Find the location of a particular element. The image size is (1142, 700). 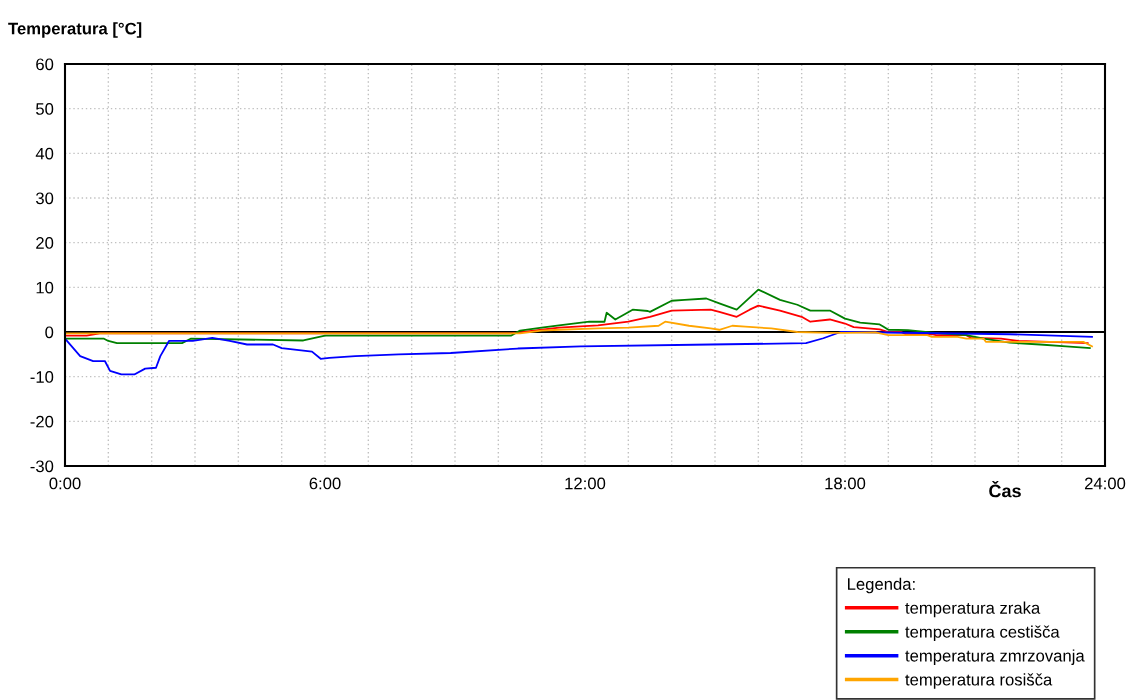

y-tick-label: 10 is located at coordinates (45, 287).